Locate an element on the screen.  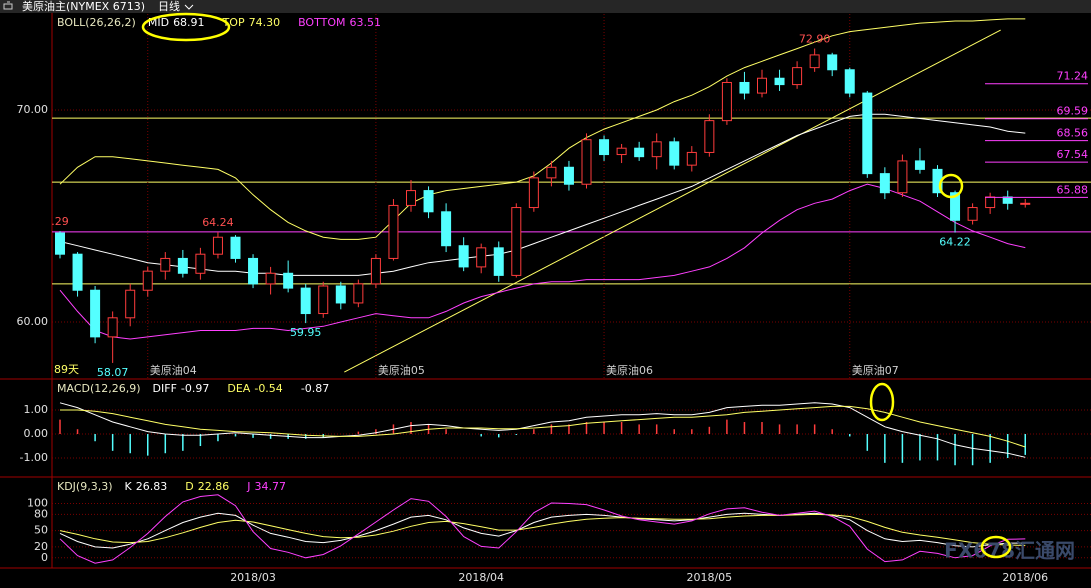
legend-text: -0.87 is located at coordinates (315, 388).